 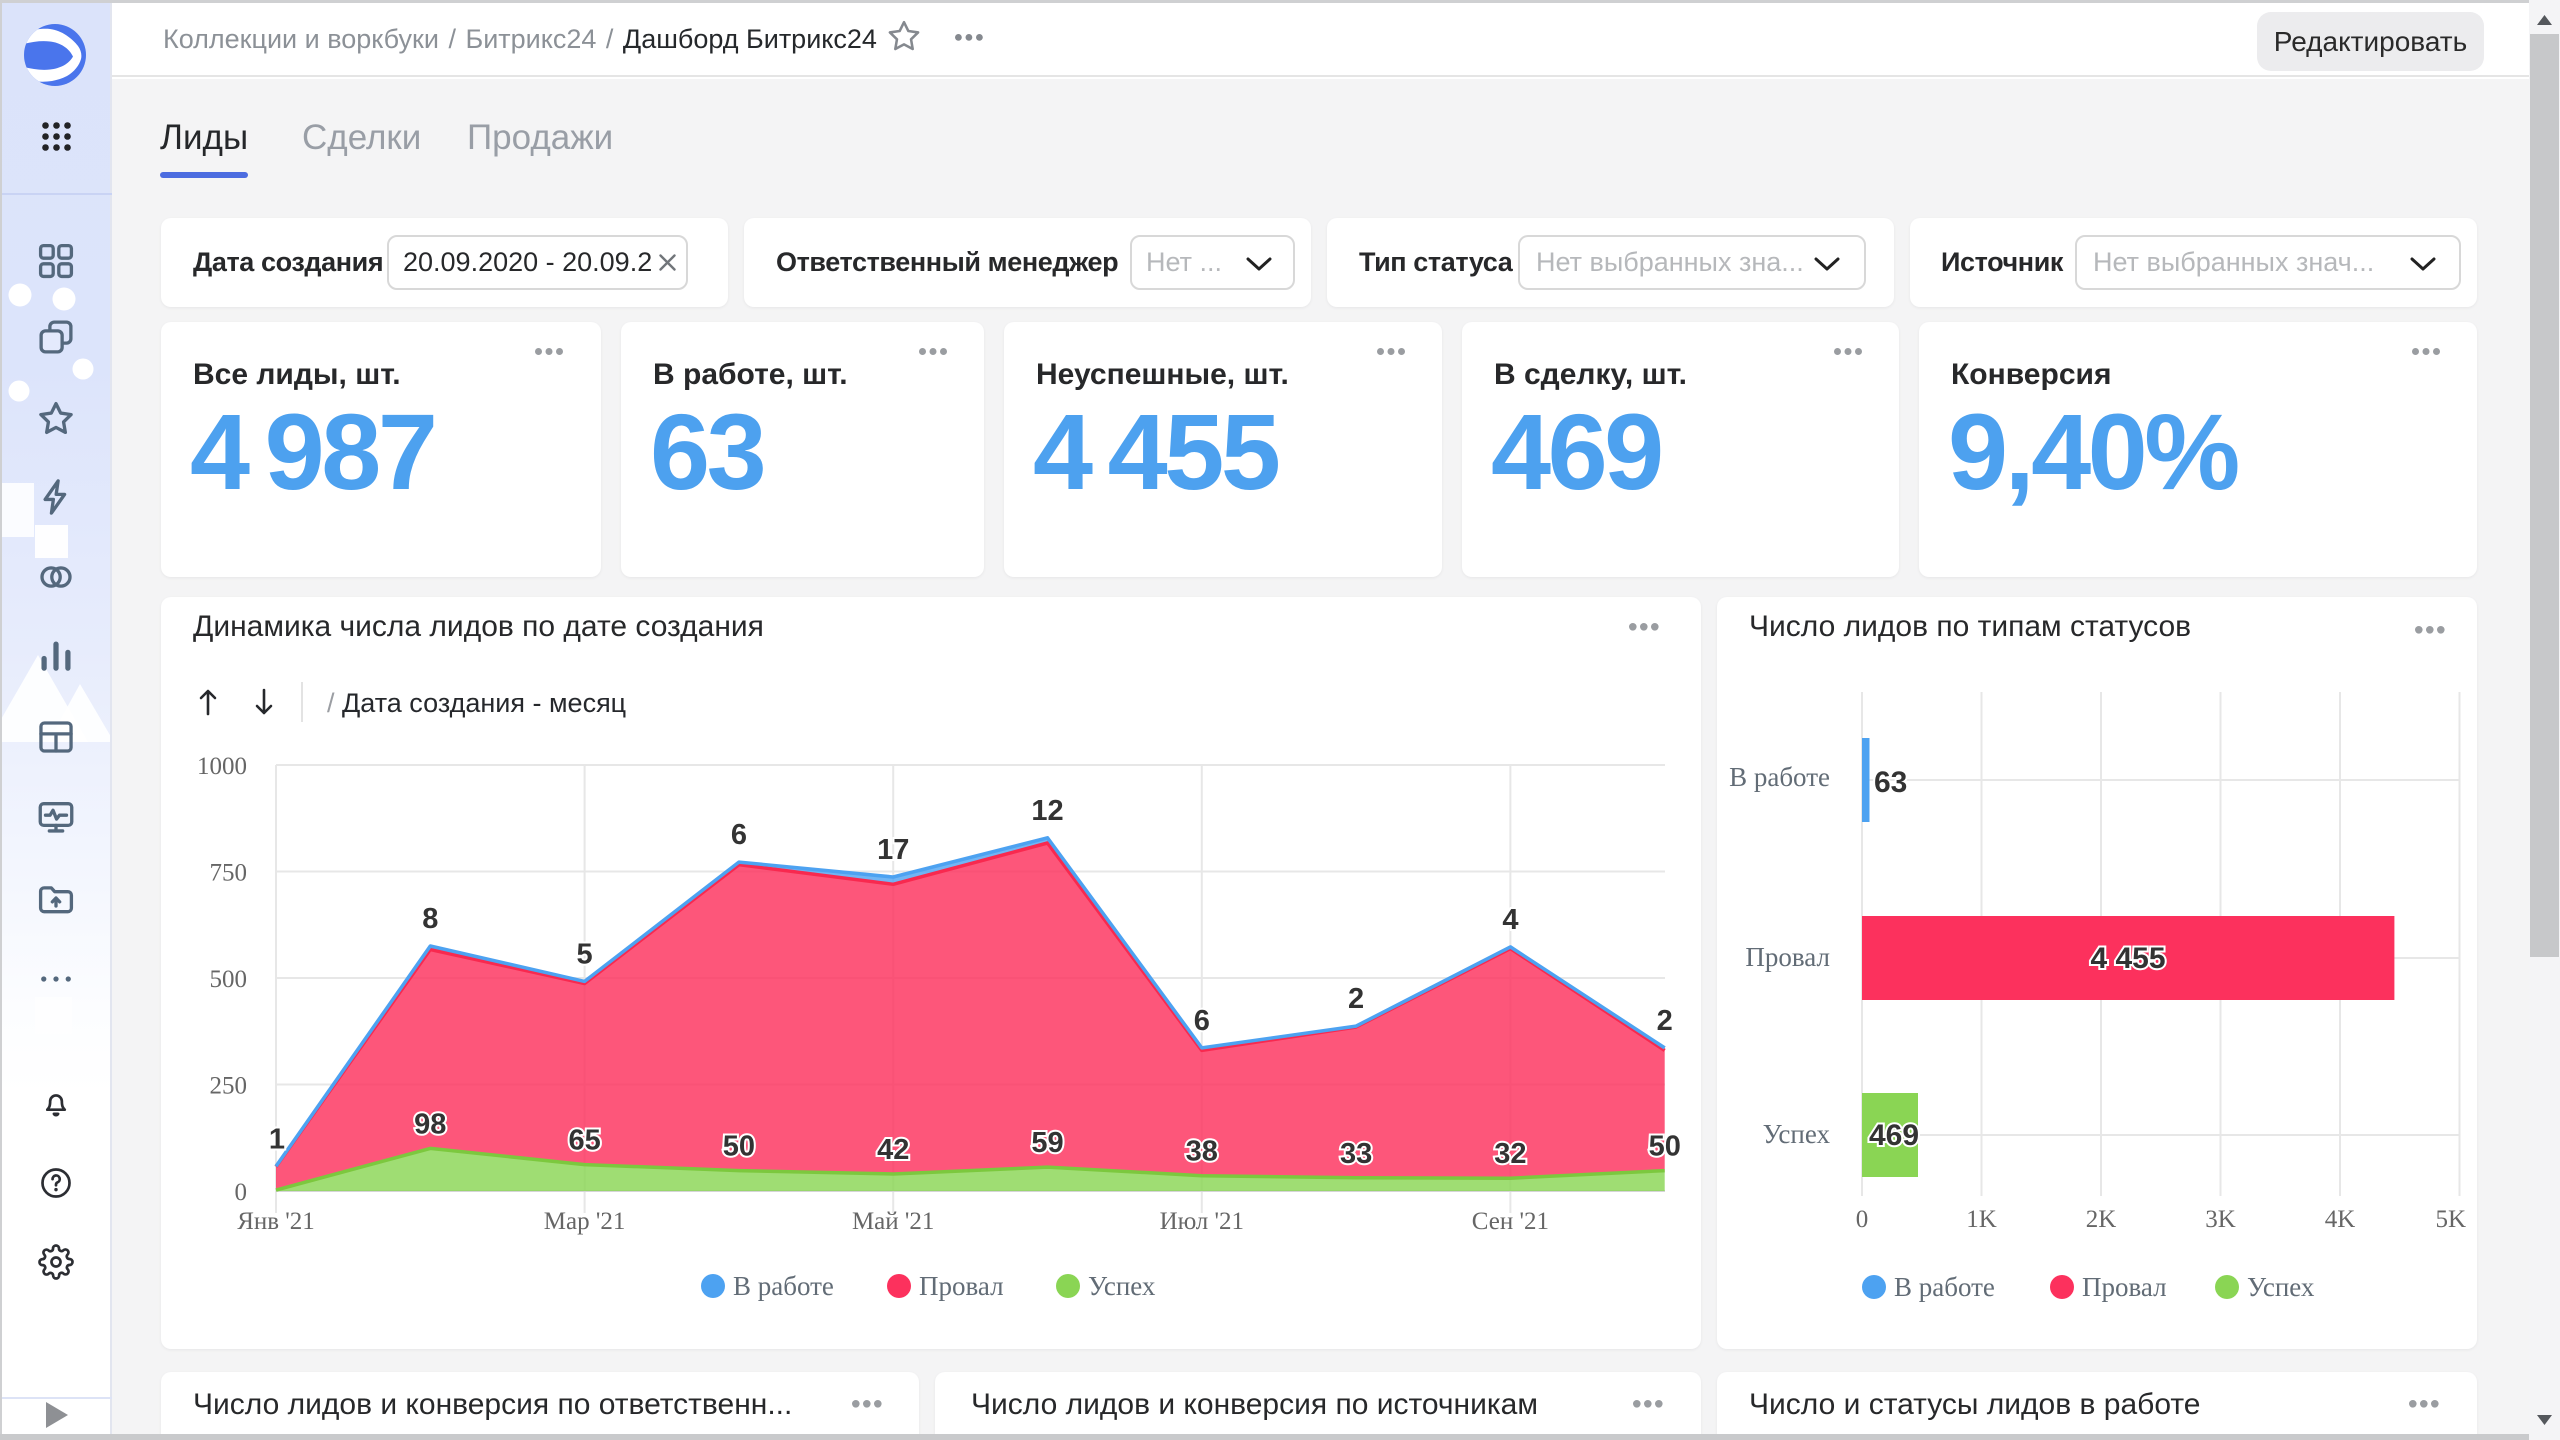 I want to click on svg-text: 1K, so click(x=1981, y=1219).